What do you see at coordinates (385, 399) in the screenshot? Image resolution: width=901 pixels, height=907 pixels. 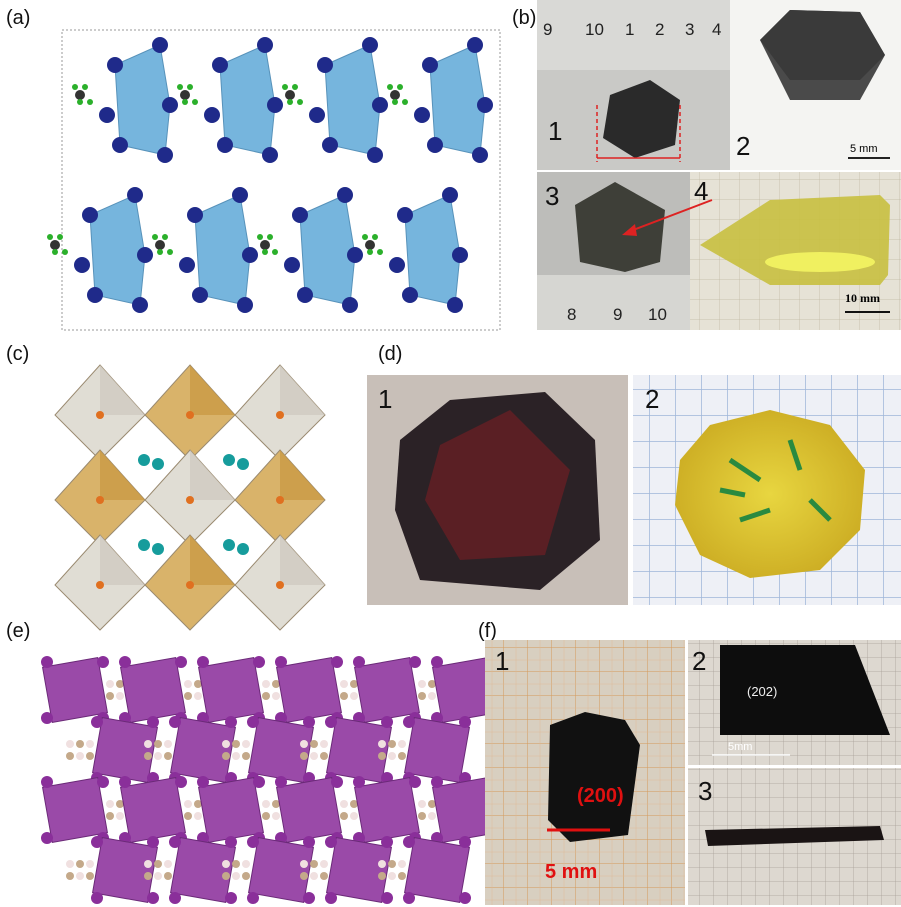 I see `photo-number: 1` at bounding box center [385, 399].